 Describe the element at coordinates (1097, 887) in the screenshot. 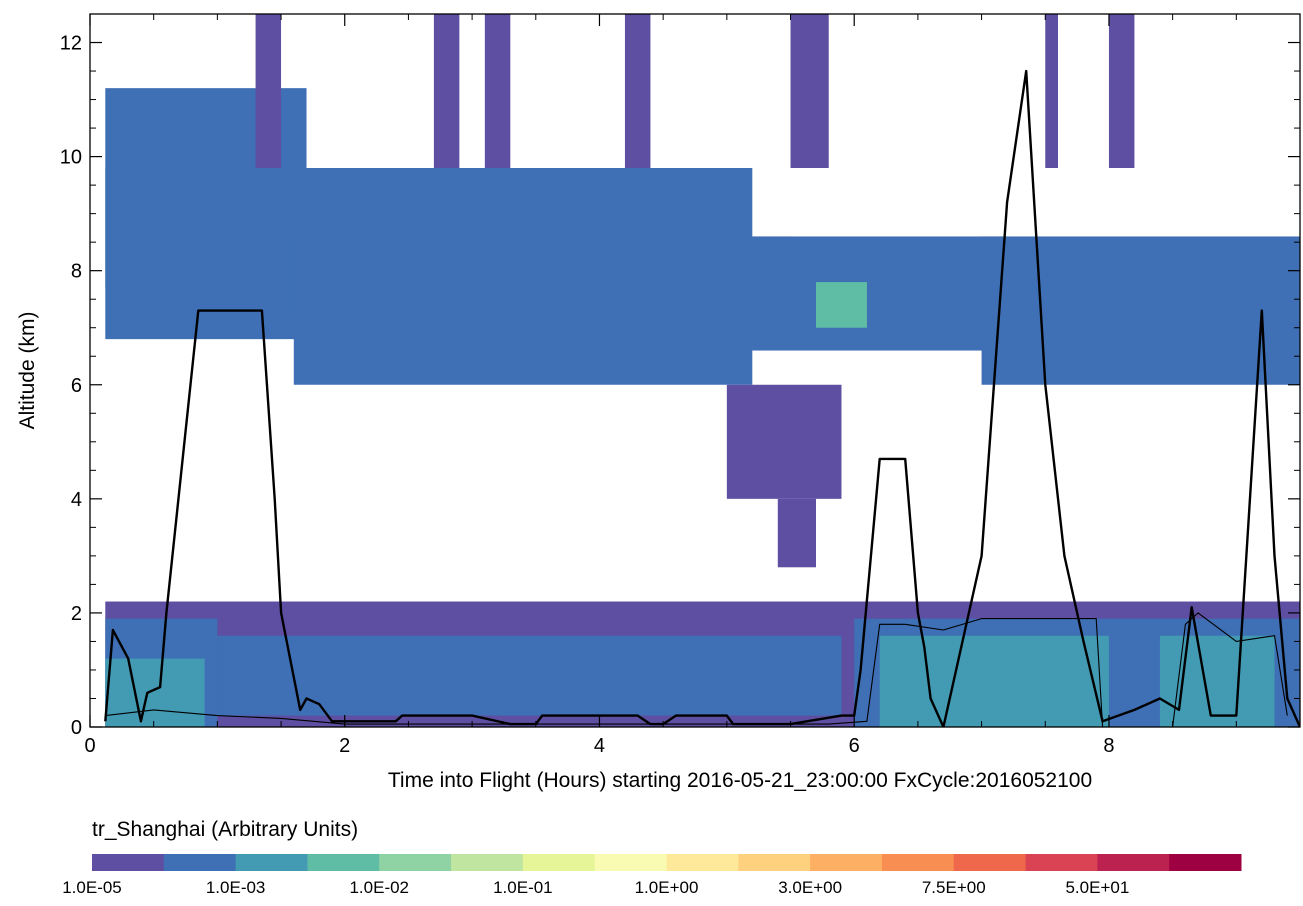

I see `colorbar-label-7: 5.0E+01` at that location.